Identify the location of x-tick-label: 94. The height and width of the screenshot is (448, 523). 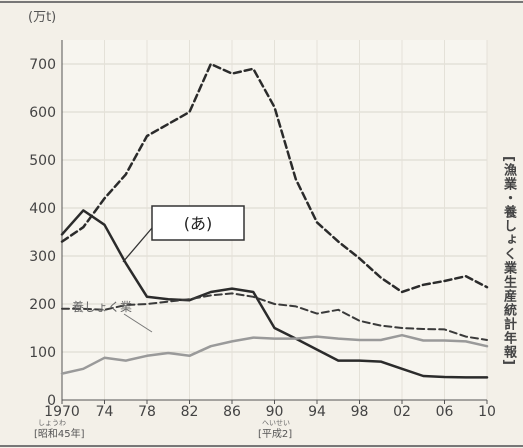
(317, 412).